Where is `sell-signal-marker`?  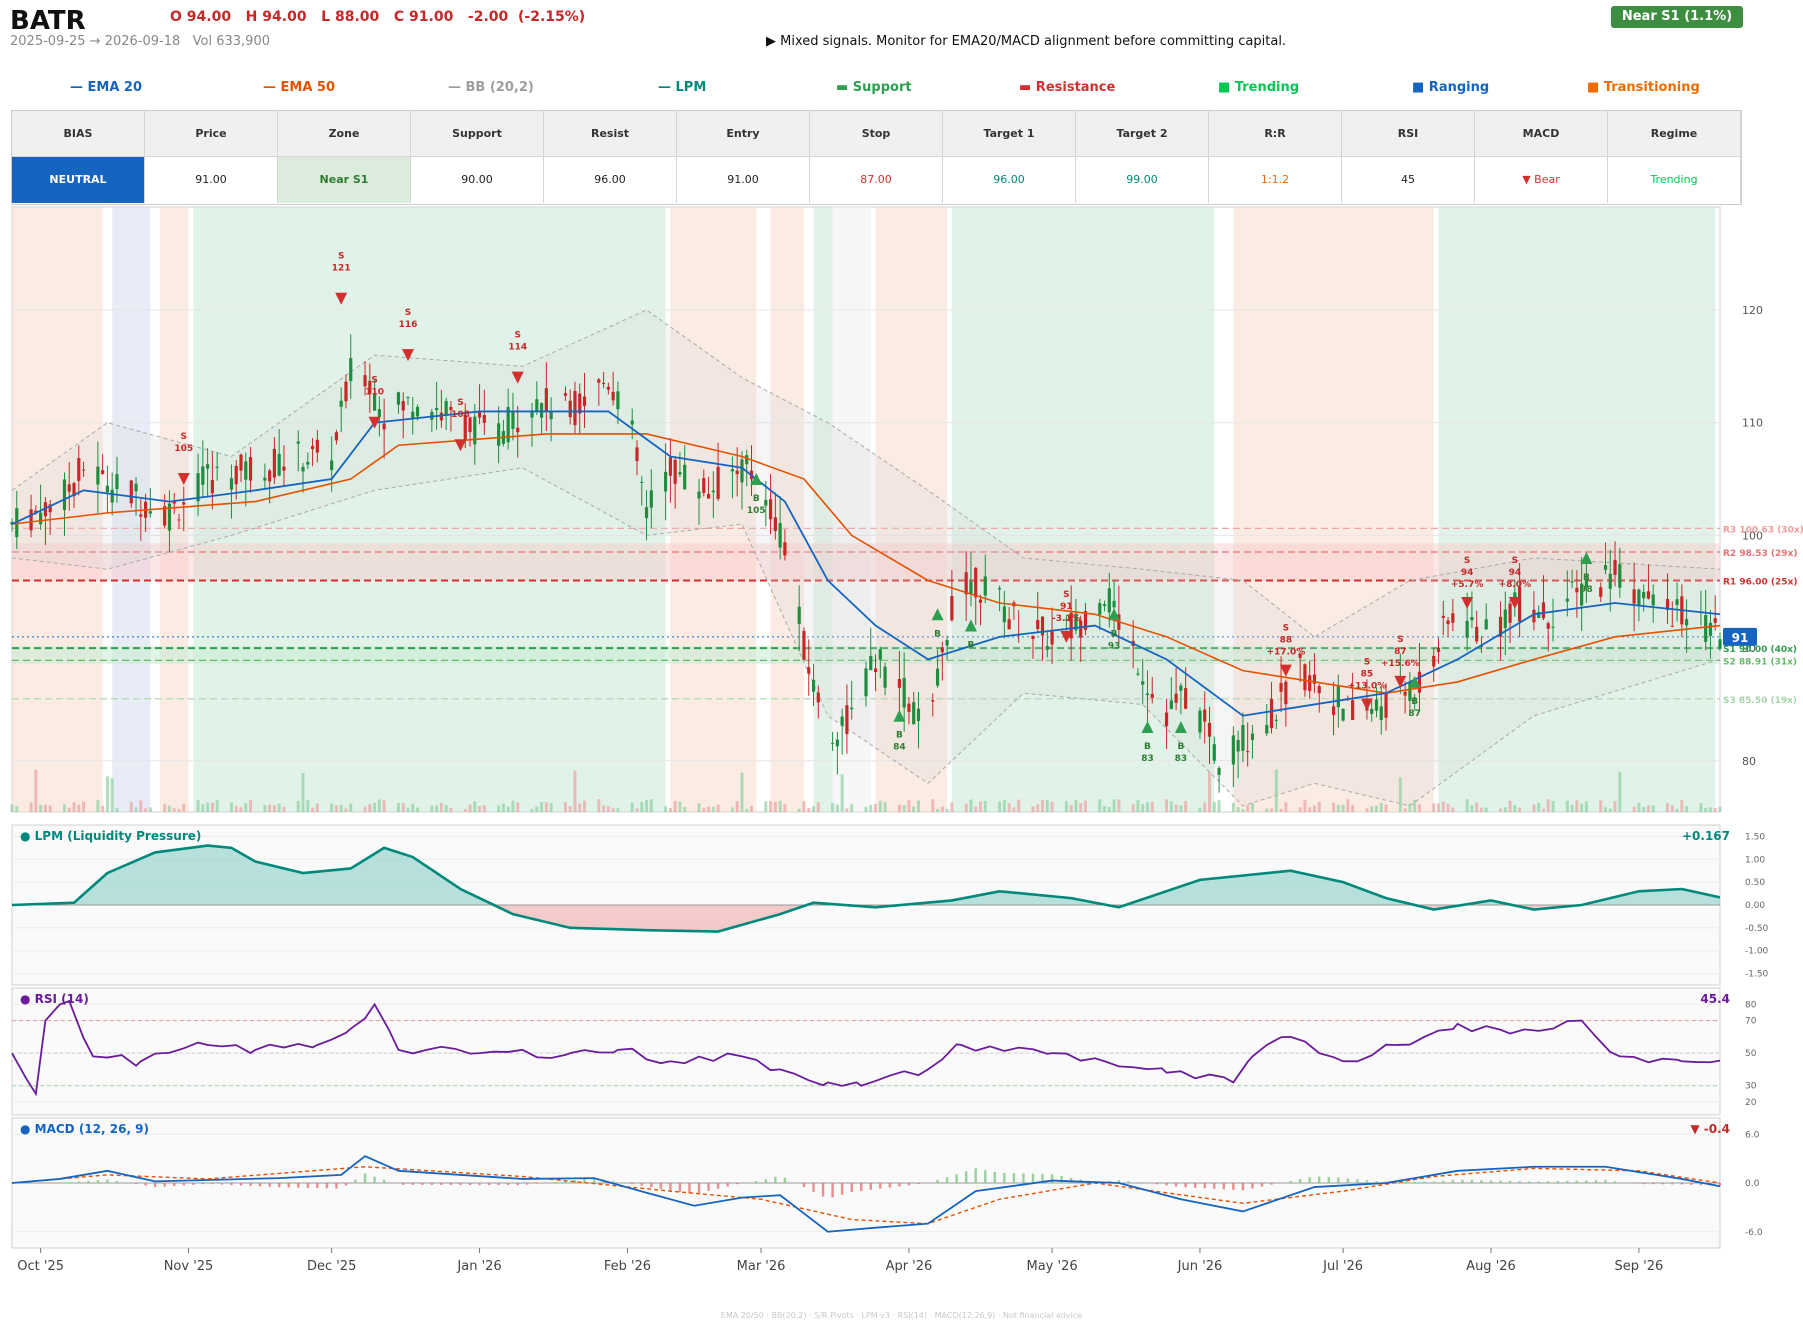 sell-signal-marker is located at coordinates (1514, 603).